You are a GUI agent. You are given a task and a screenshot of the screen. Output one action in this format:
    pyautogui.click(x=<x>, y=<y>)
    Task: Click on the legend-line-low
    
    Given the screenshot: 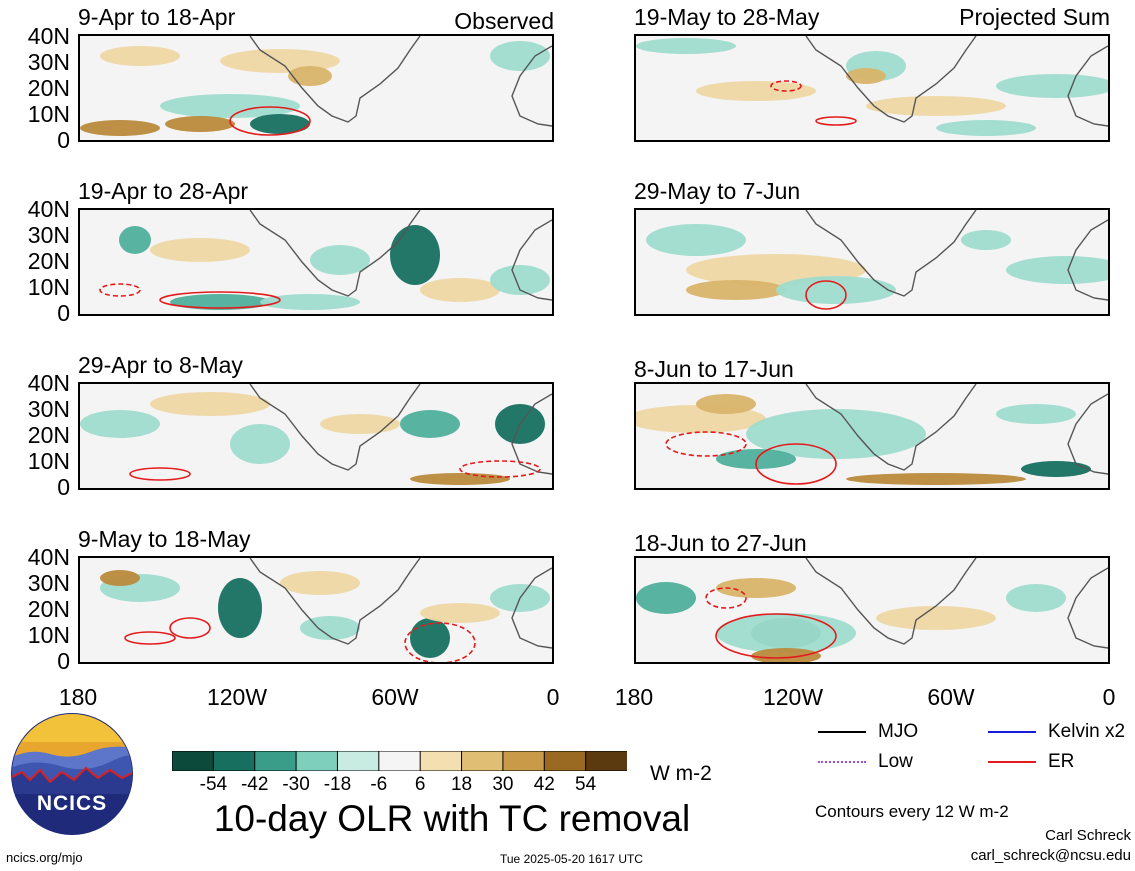 What is the action you would take?
    pyautogui.click(x=842, y=761)
    